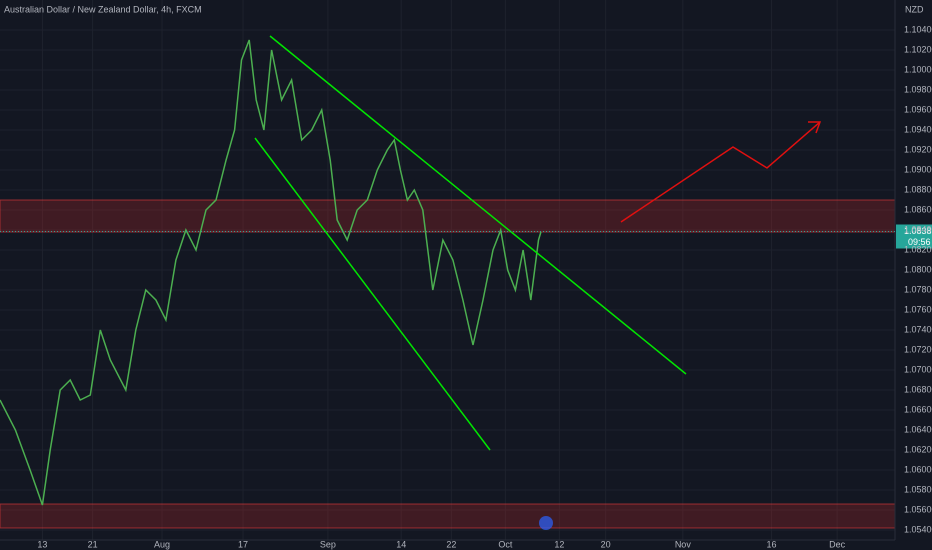 This screenshot has height=550, width=932. Describe the element at coordinates (918, 349) in the screenshot. I see `y-tick-label: 1.07200` at that location.